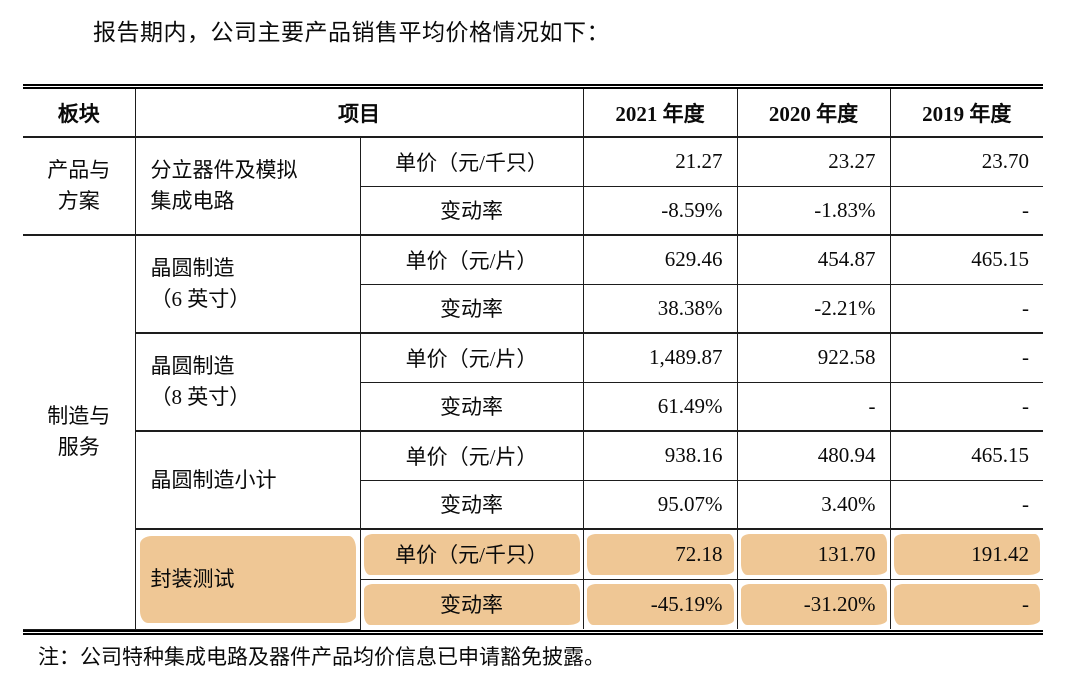 The height and width of the screenshot is (677, 1080). What do you see at coordinates (660, 113) in the screenshot?
I see `header-year-2021: 2021 年度` at bounding box center [660, 113].